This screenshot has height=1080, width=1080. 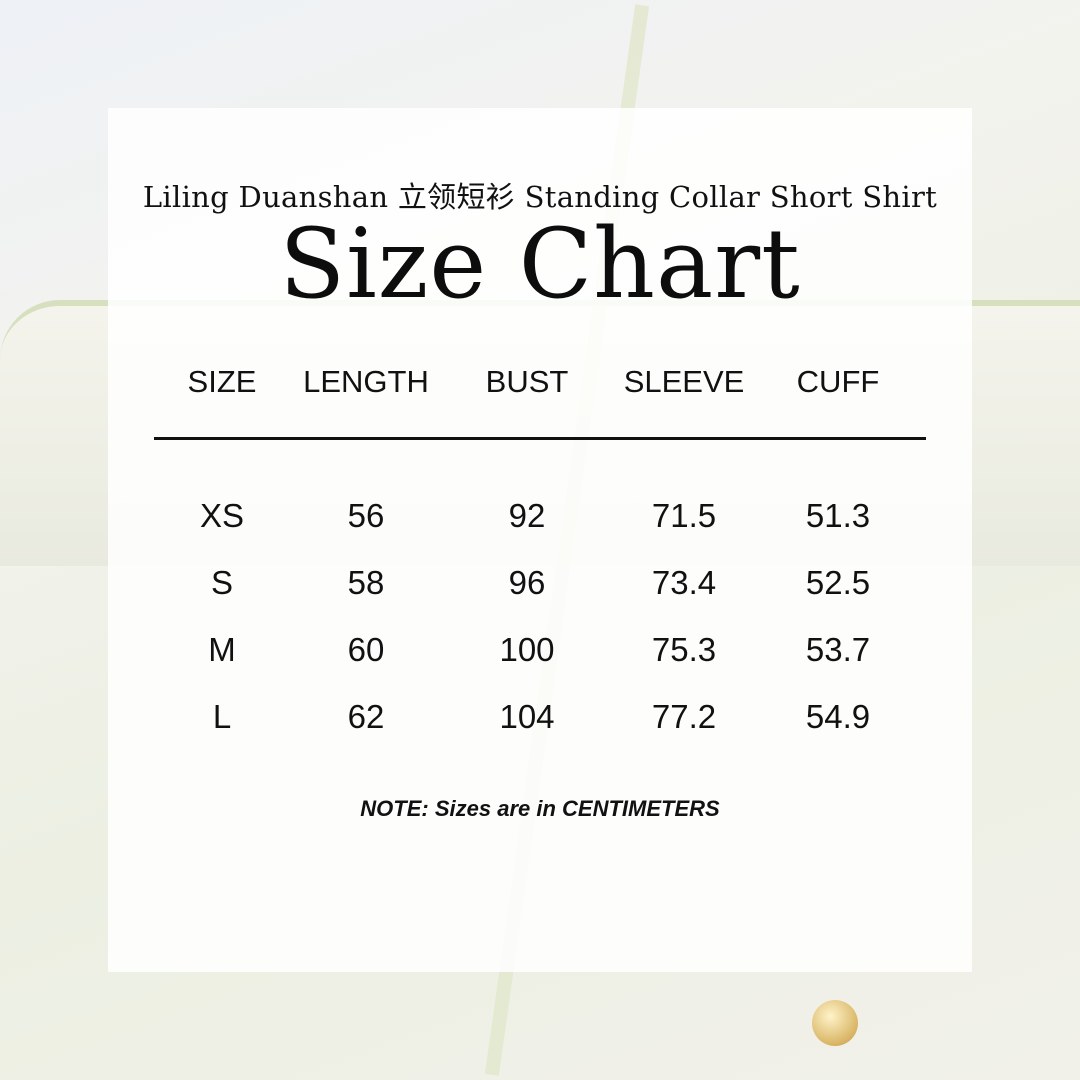 I want to click on table-cell: 53.7, so click(x=838, y=649).